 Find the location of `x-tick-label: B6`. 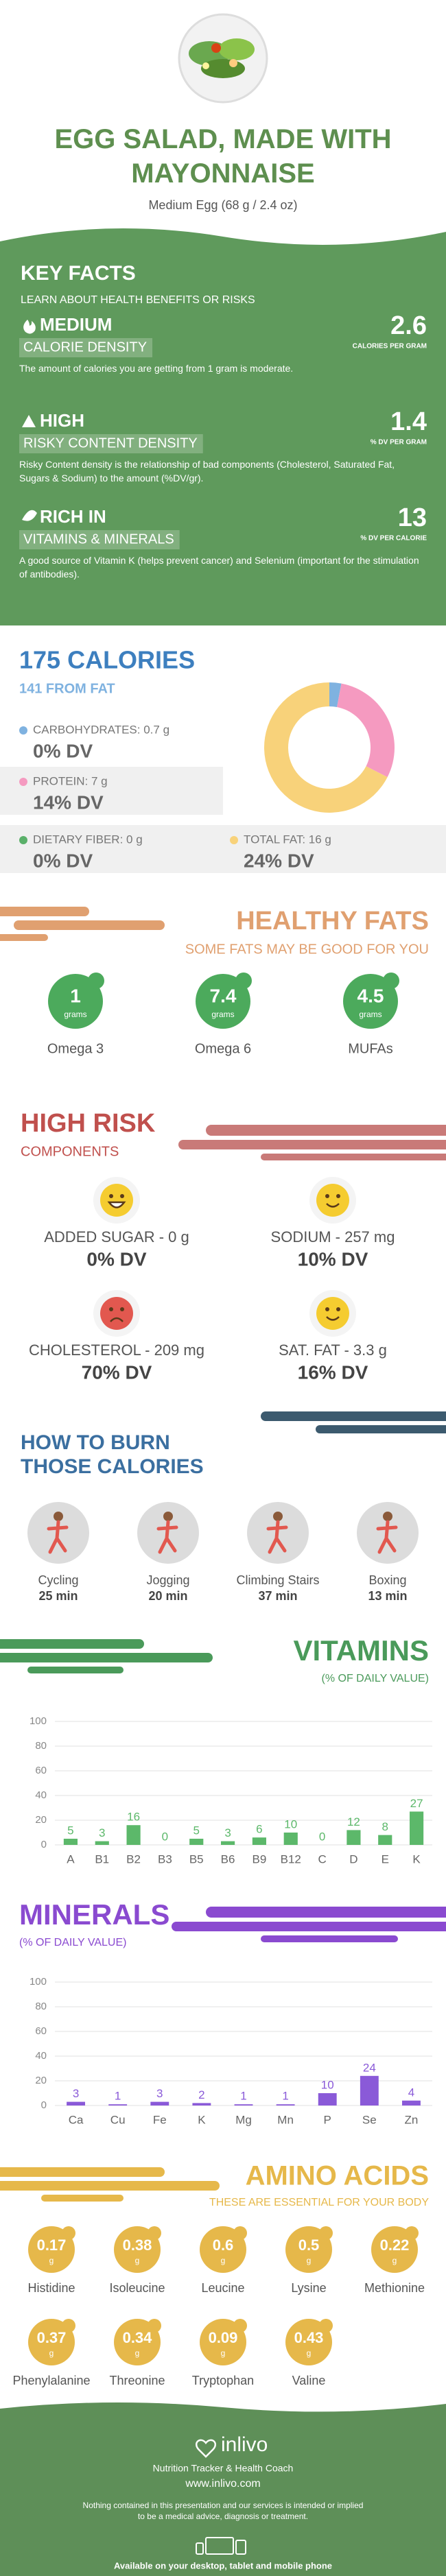

x-tick-label: B6 is located at coordinates (228, 1858).